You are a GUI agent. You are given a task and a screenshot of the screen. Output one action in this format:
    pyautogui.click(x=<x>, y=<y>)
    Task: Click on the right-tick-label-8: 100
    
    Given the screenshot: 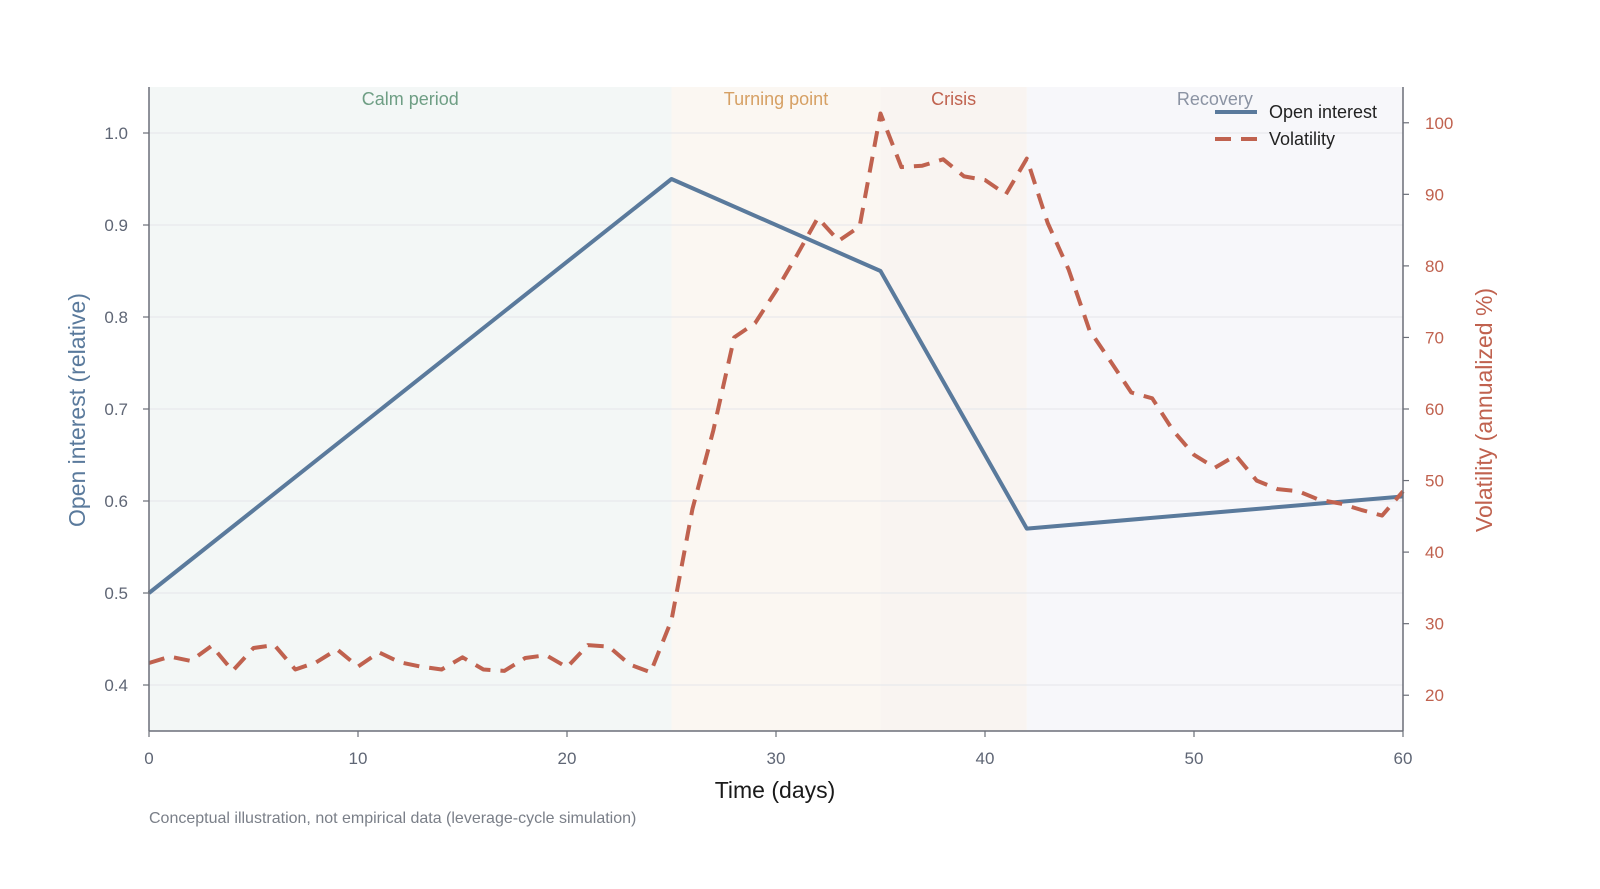 What is the action you would take?
    pyautogui.click(x=1439, y=123)
    